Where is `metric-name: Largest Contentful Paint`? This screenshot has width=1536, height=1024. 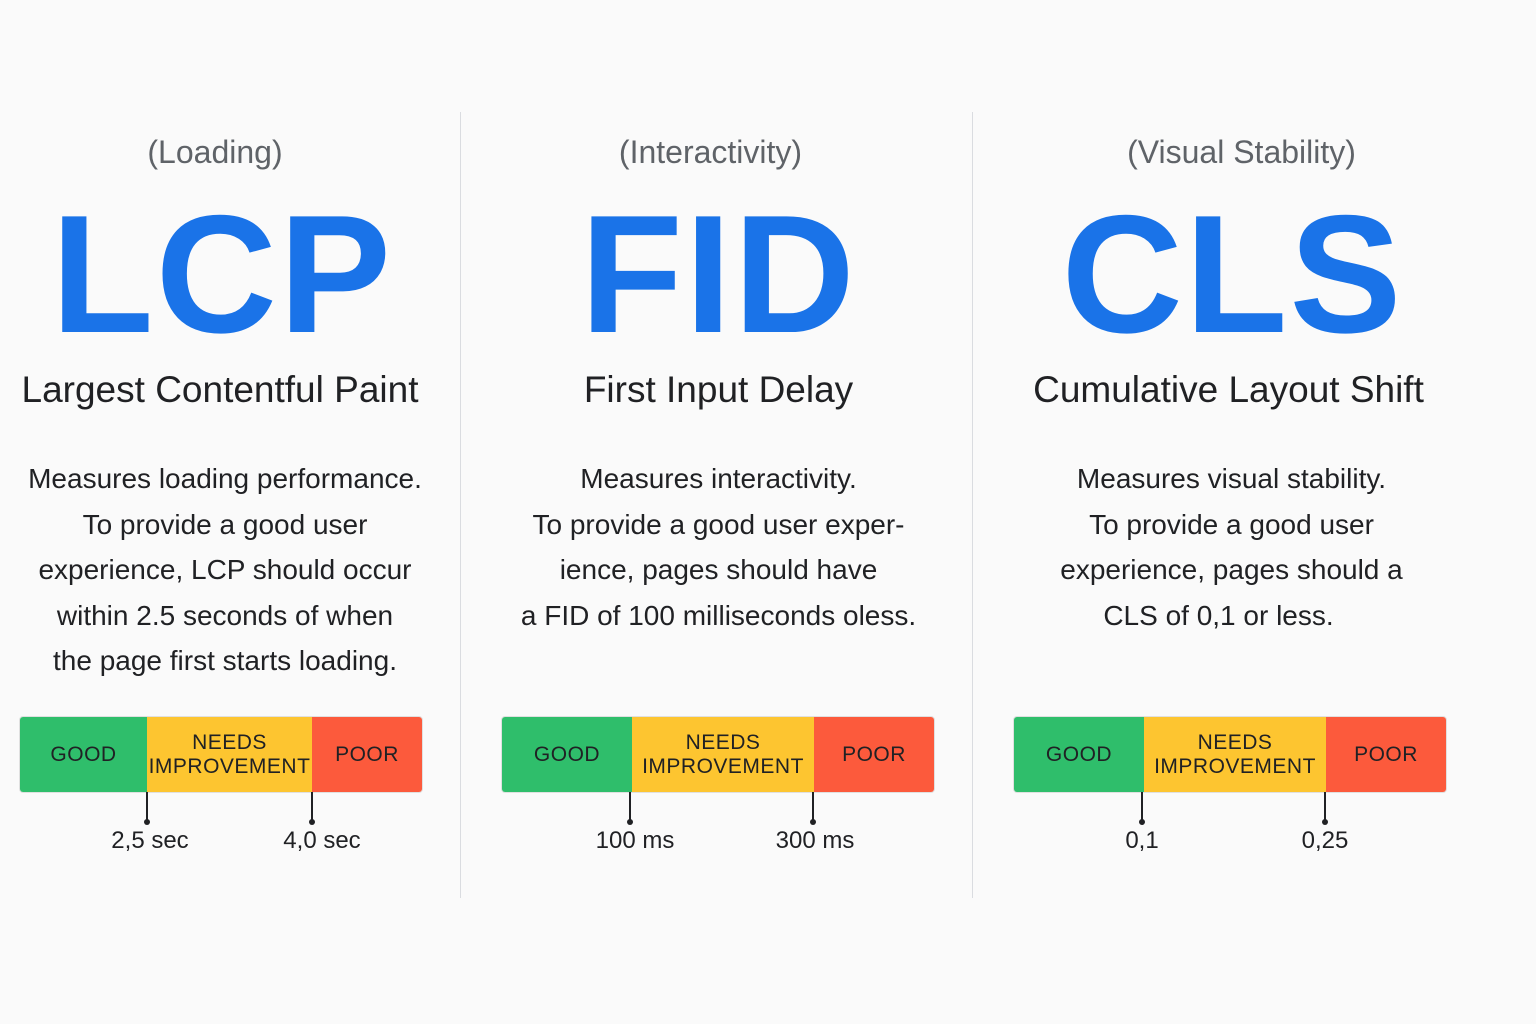
metric-name: Largest Contentful Paint is located at coordinates (220, 389).